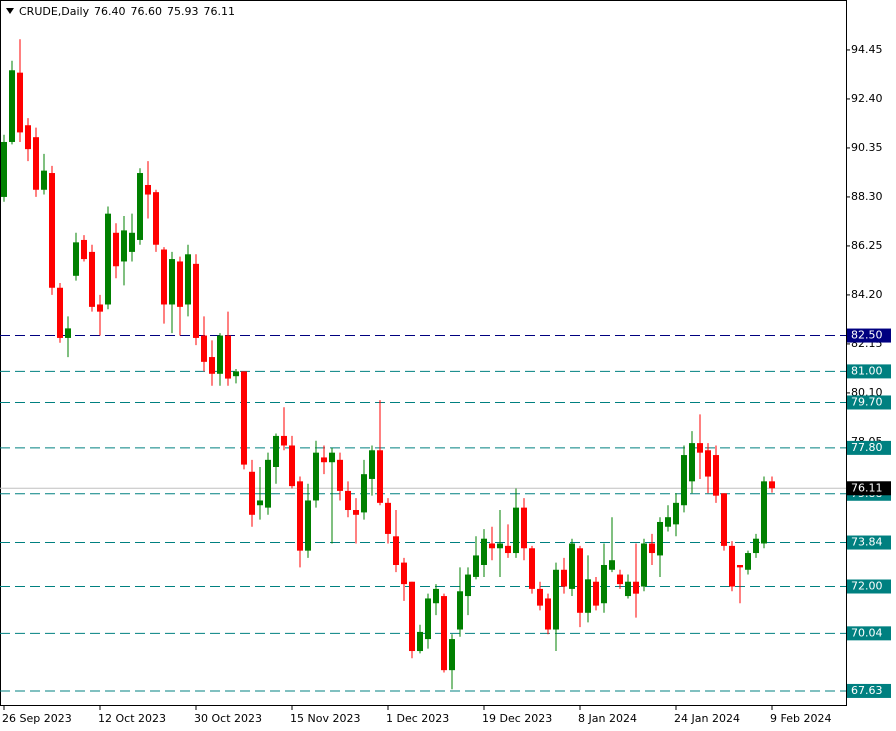 Image resolution: width=896 pixels, height=731 pixels. I want to click on level-label: 77.80, so click(867, 447).